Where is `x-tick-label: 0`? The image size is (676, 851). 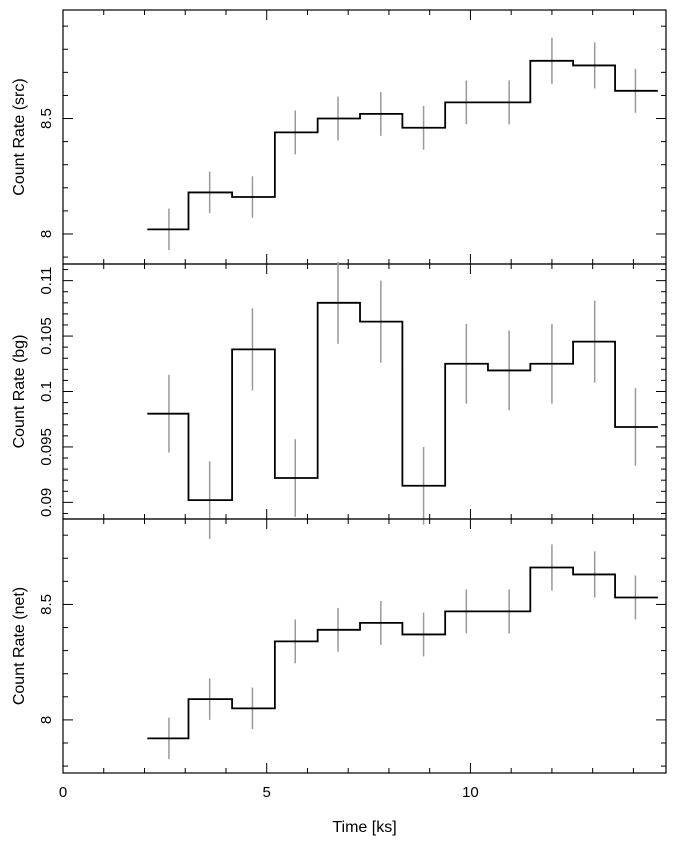 x-tick-label: 0 is located at coordinates (63, 792).